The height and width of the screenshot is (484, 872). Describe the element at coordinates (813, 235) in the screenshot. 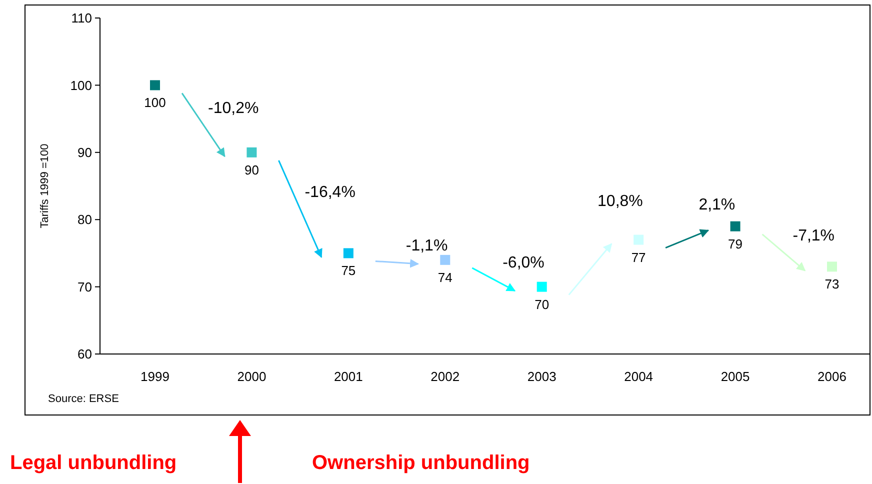

I see `annotation: -7,1%` at that location.